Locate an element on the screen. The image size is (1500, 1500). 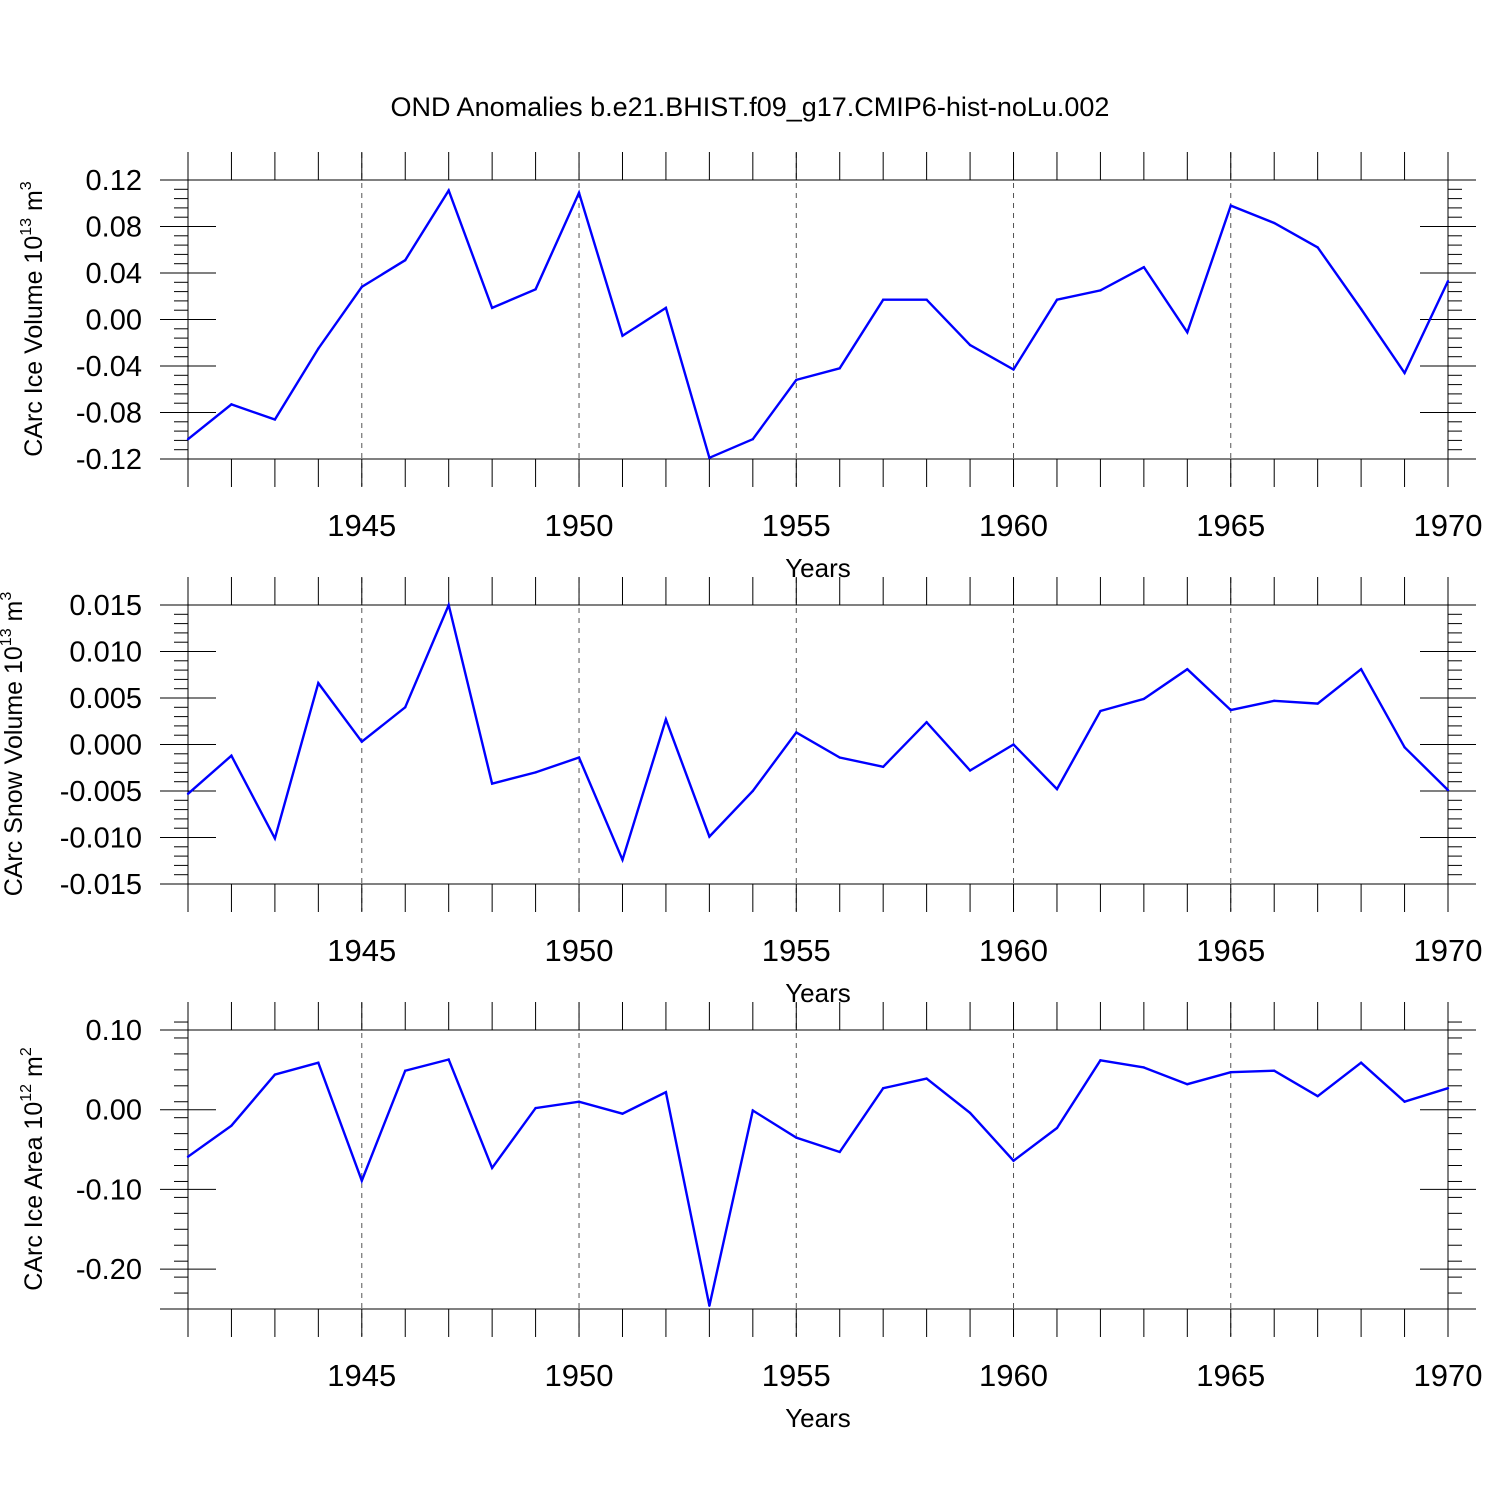
y-tick-label-snow-volume: 0.010 is located at coordinates (105, 653).